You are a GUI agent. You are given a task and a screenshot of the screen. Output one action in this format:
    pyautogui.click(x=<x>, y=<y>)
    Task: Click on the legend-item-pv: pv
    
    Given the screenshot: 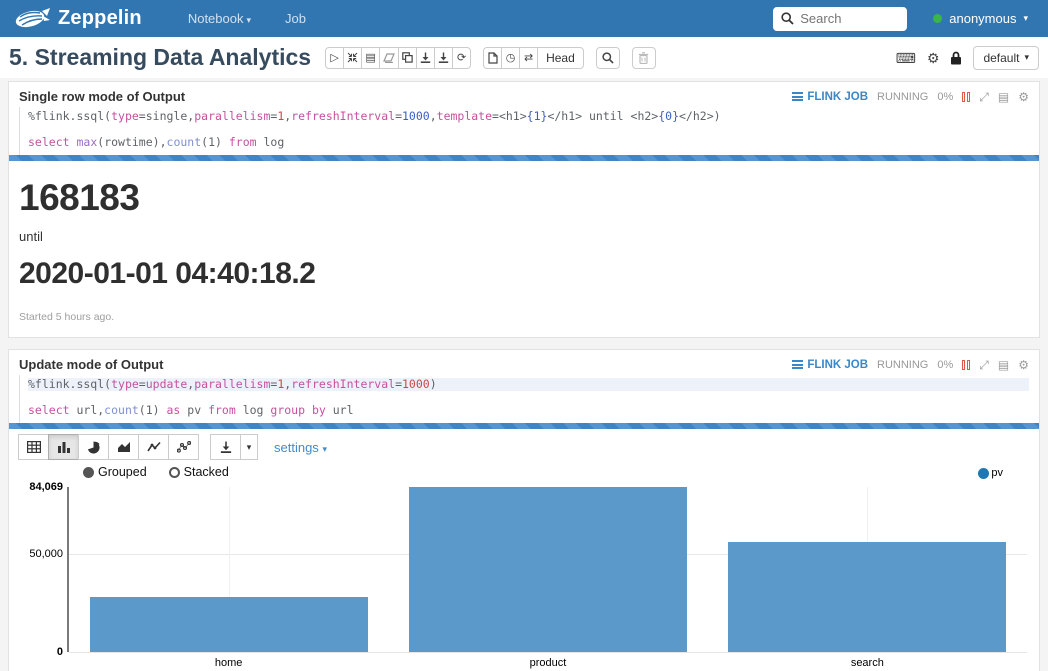 What is the action you would take?
    pyautogui.click(x=990, y=473)
    